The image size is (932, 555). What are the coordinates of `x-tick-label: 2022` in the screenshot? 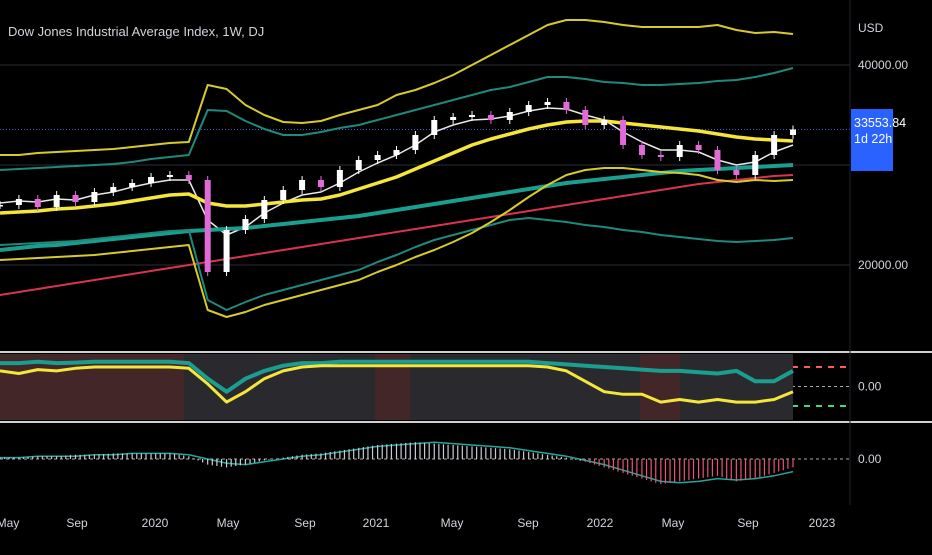 It's located at (600, 523).